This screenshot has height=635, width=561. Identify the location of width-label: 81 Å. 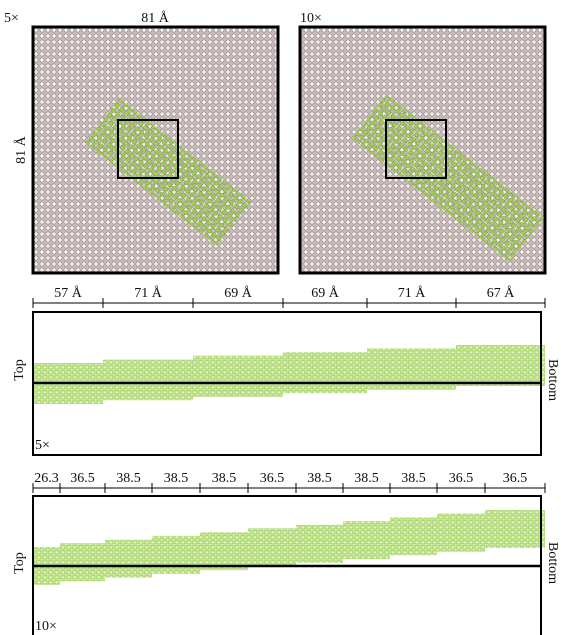
(155, 18).